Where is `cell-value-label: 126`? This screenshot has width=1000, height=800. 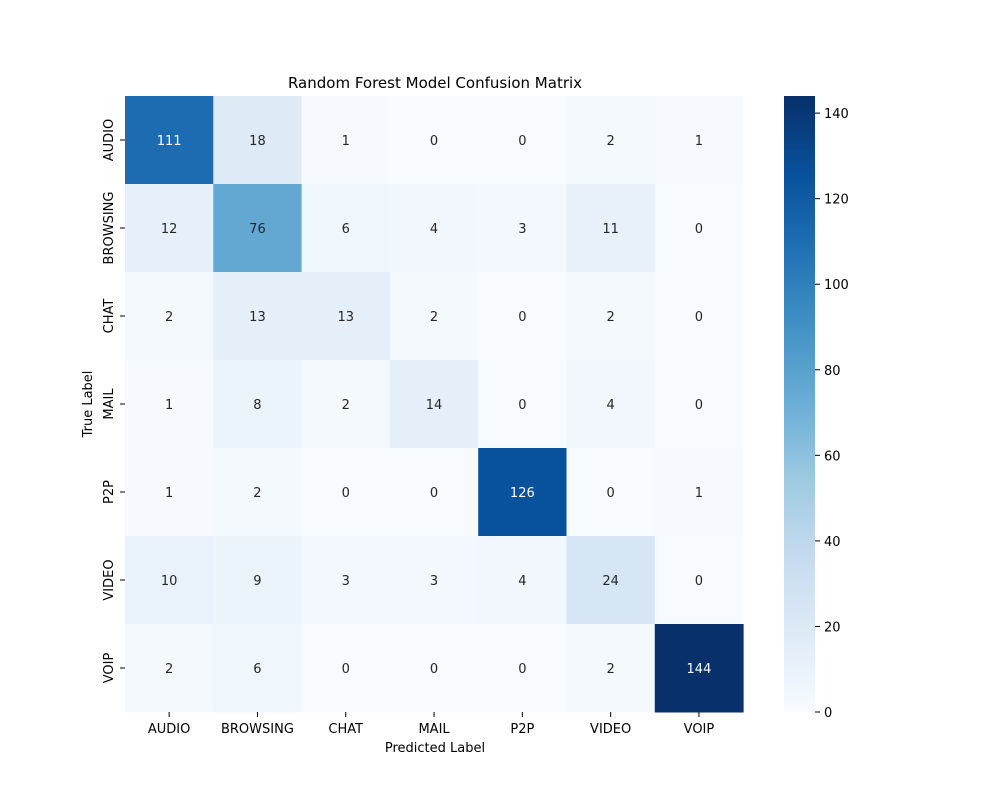
cell-value-label: 126 is located at coordinates (522, 493).